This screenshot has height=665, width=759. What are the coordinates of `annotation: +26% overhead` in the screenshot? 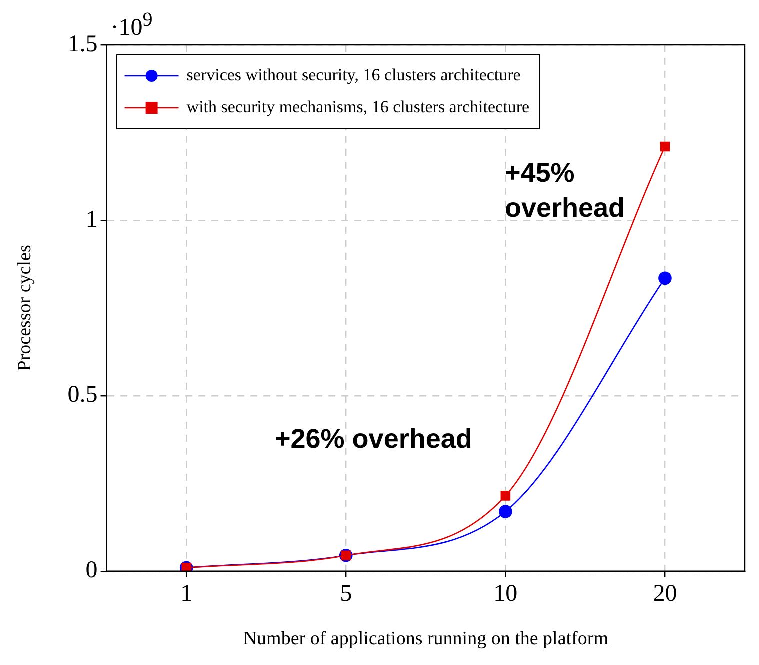 It's located at (373, 439).